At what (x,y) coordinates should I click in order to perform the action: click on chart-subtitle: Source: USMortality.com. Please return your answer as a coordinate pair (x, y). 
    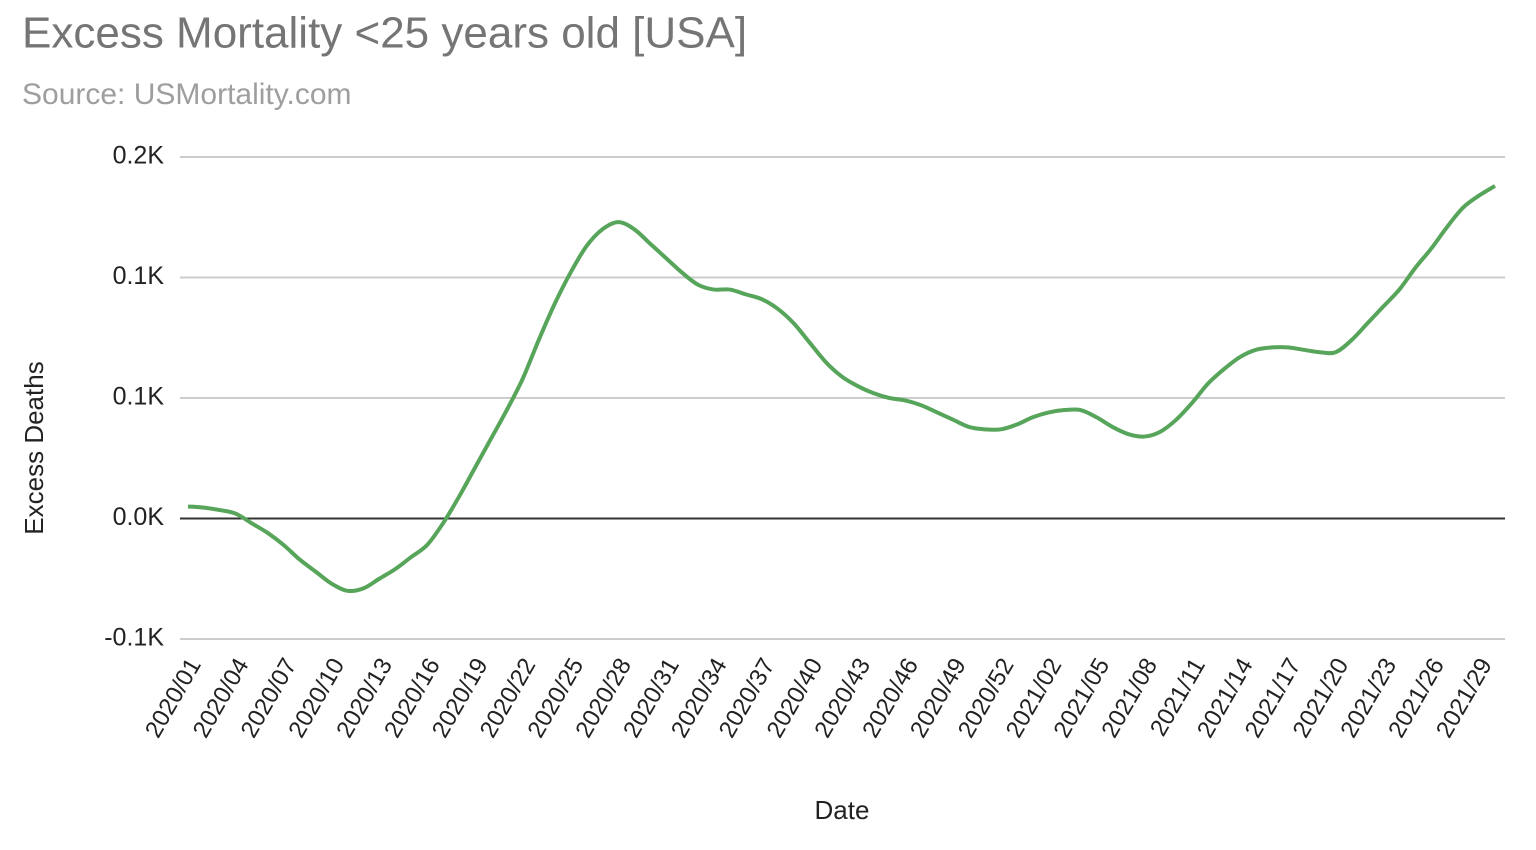
    Looking at the image, I should click on (187, 94).